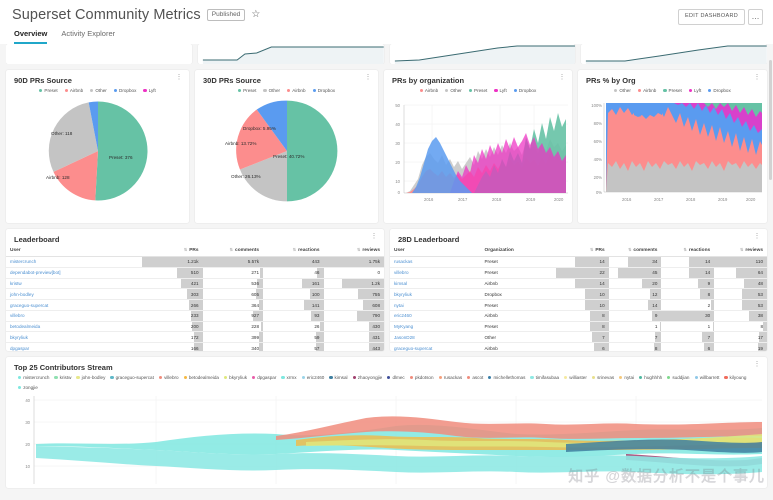 The height and width of the screenshot is (500, 773). I want to click on scrollbar-thumb, so click(770, 120).